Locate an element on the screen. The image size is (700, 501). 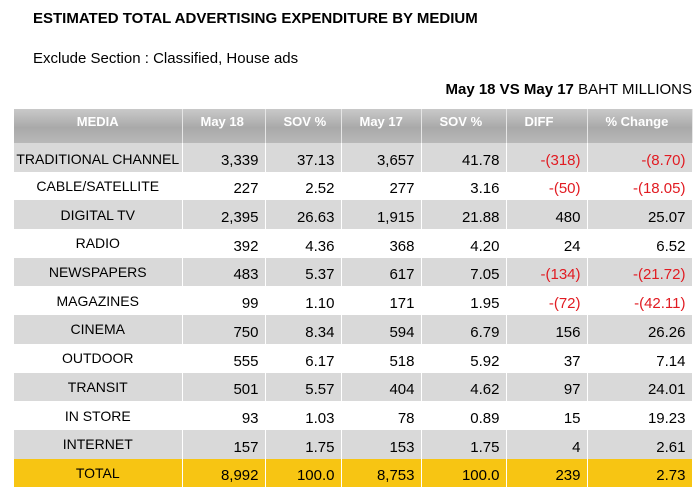
comparison-unit-line: May 18 VS May 17 BAHT MILLIONS is located at coordinates (568, 90).